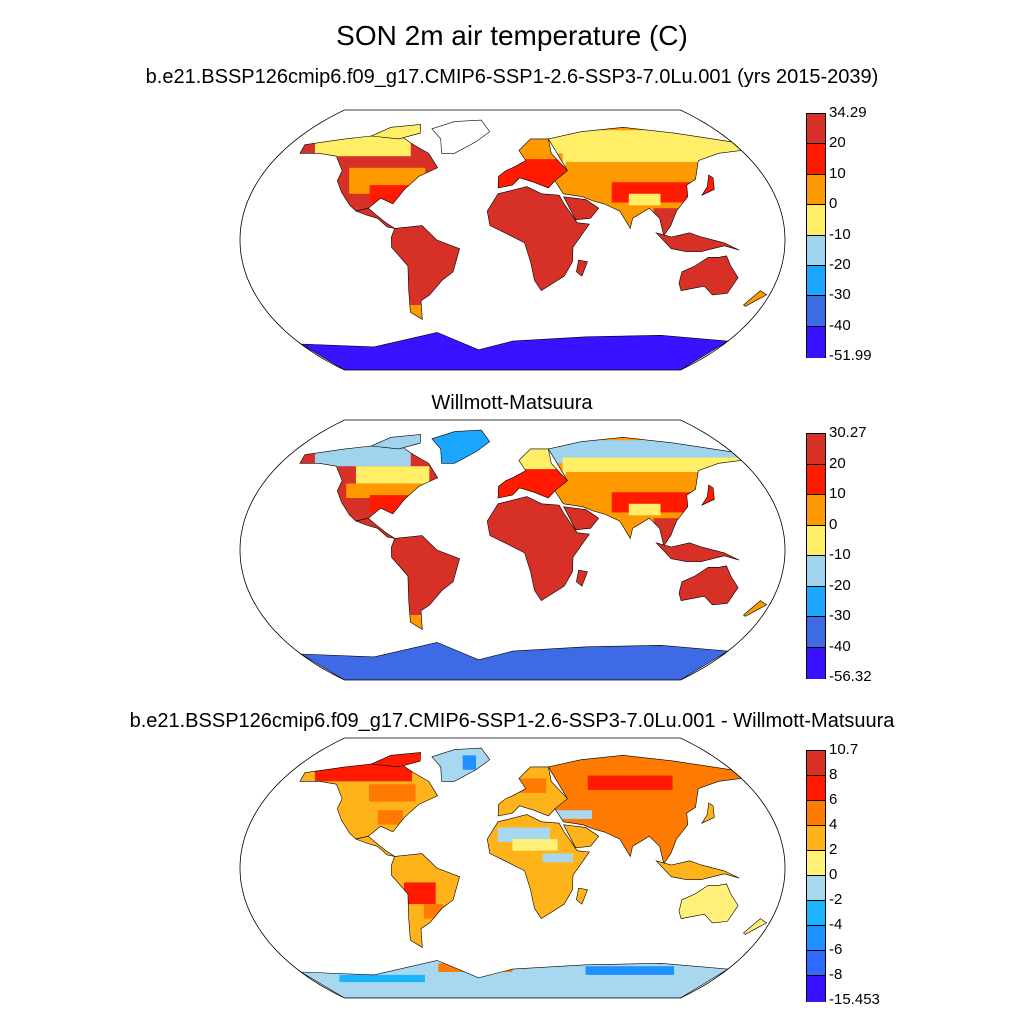 Image resolution: width=1024 pixels, height=1024 pixels. I want to click on colorbar-tick-label: -20, so click(840, 264).